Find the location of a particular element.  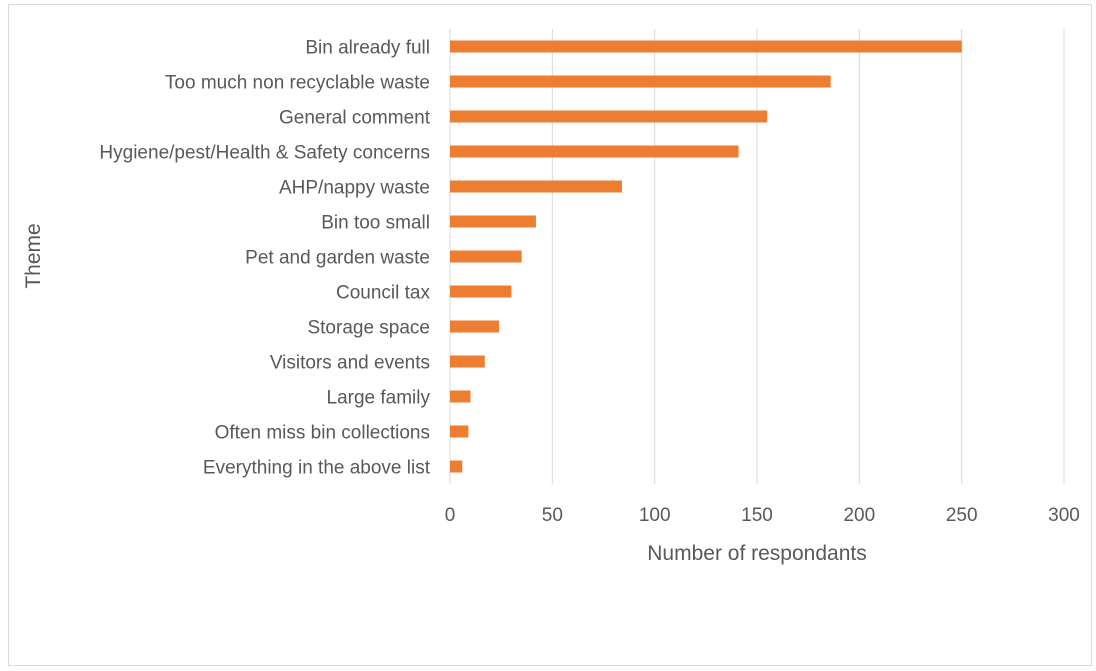

category-label: Pet and garden waste is located at coordinates (337, 258).